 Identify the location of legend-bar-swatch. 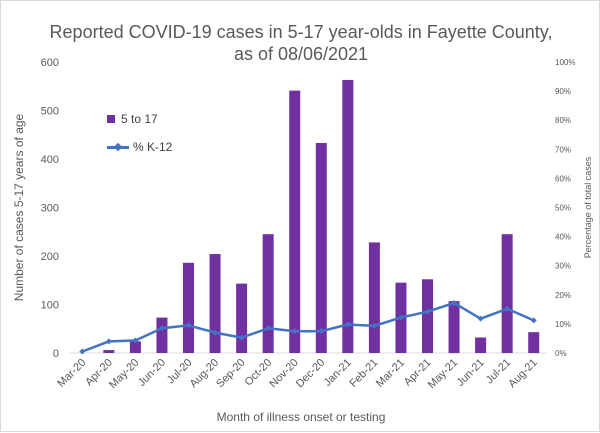
(111, 119).